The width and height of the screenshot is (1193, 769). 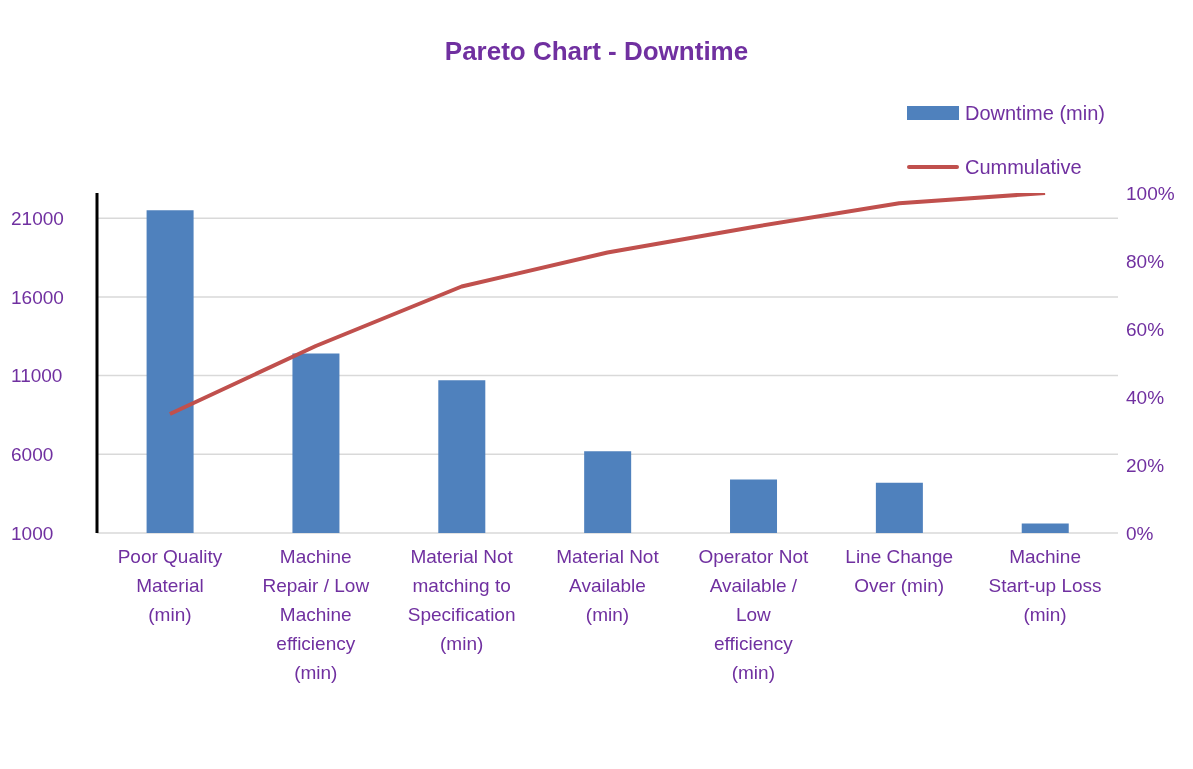 What do you see at coordinates (32, 455) in the screenshot?
I see `y-tick-label: 6000` at bounding box center [32, 455].